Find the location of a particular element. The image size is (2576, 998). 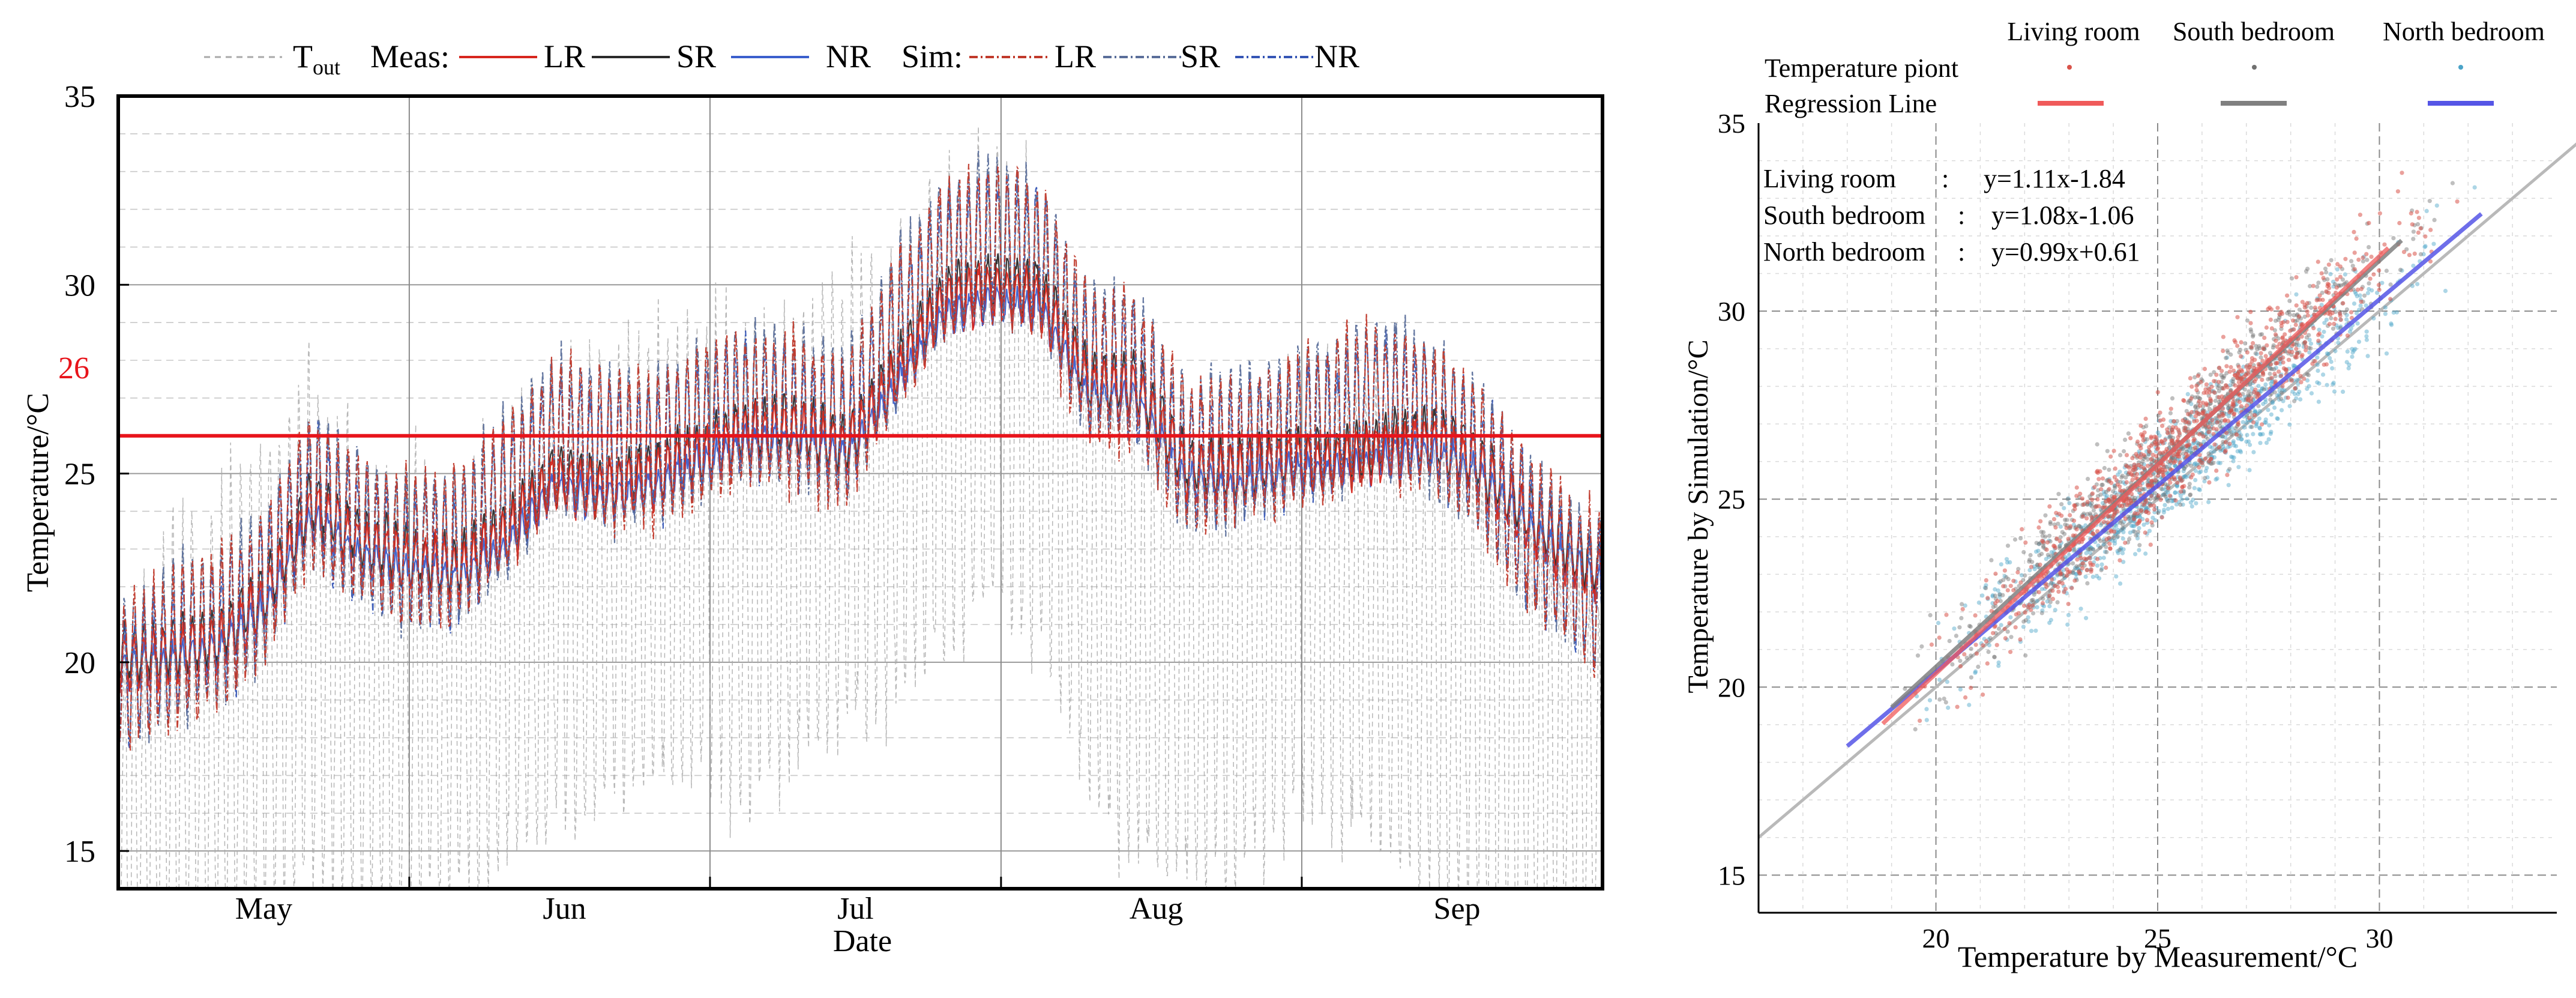

scatter-xtick-label: 30 is located at coordinates (2379, 938).